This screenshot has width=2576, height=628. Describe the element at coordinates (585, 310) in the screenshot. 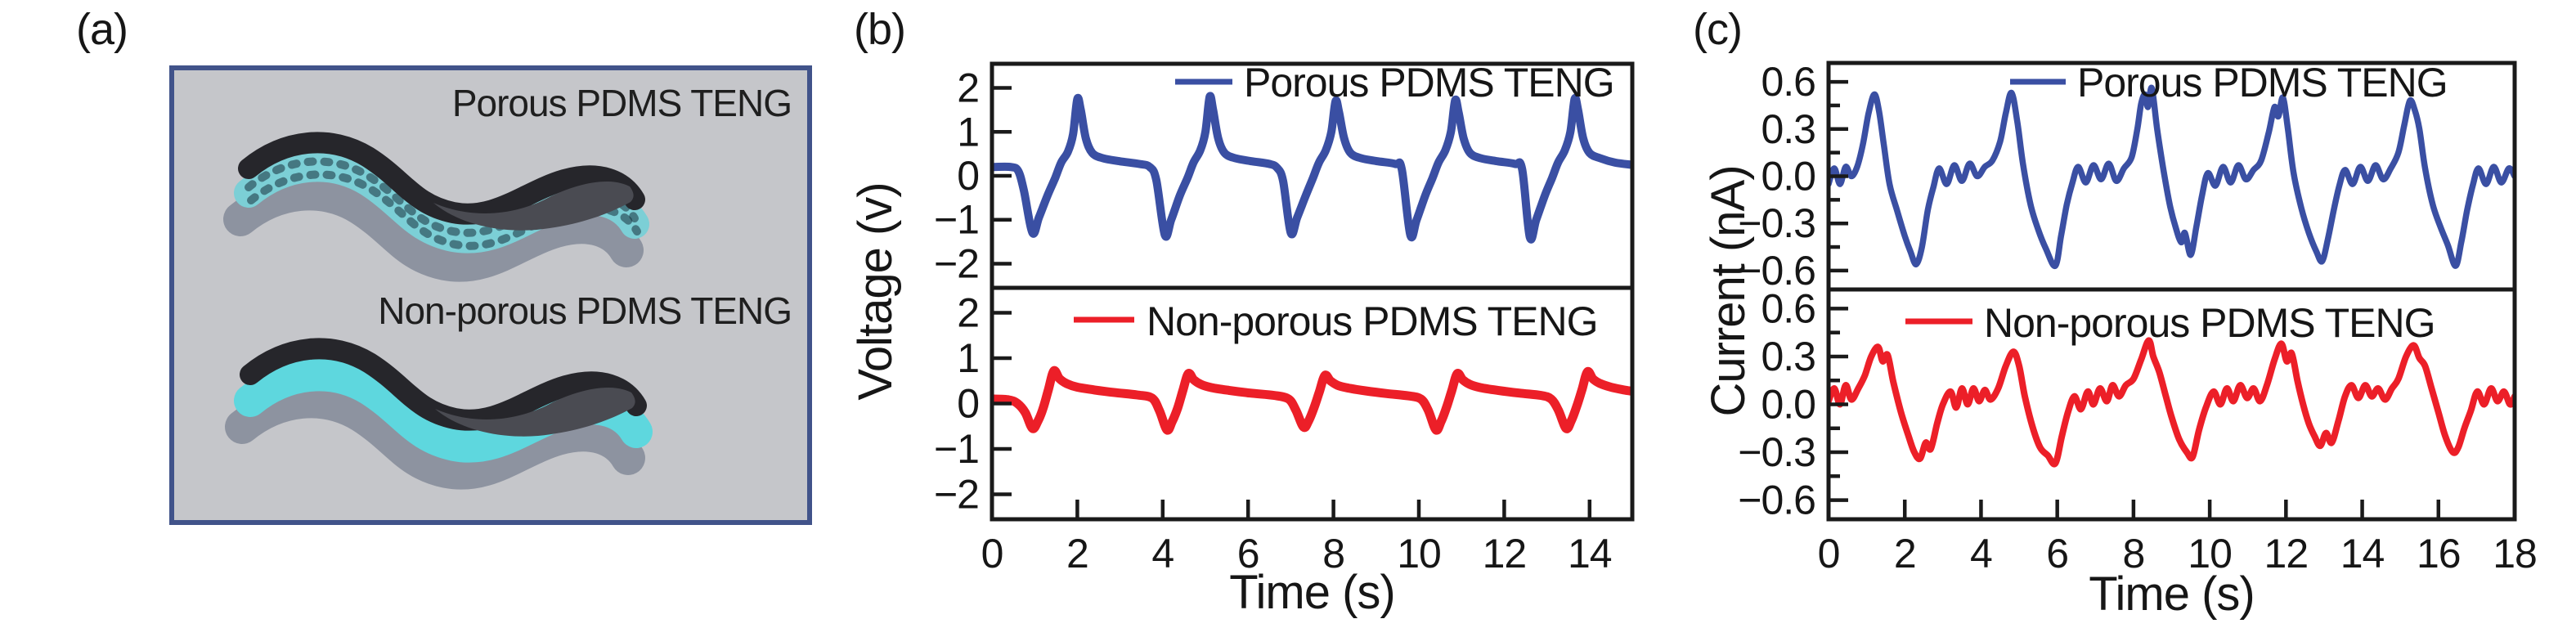

I see `nonporous-device-label: Non-porous PDMS TENG` at that location.